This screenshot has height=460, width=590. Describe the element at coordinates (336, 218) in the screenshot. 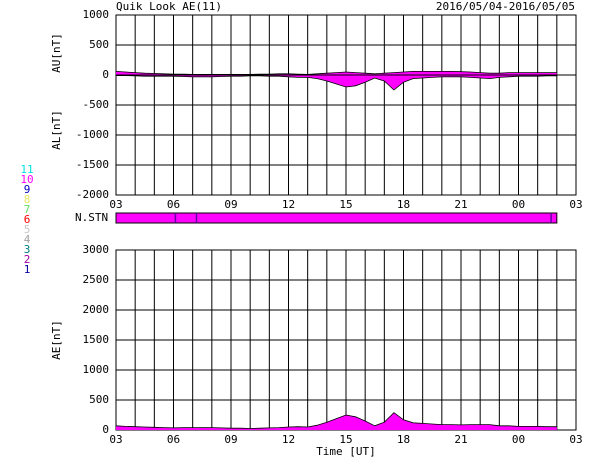

I see `station-bar` at that location.